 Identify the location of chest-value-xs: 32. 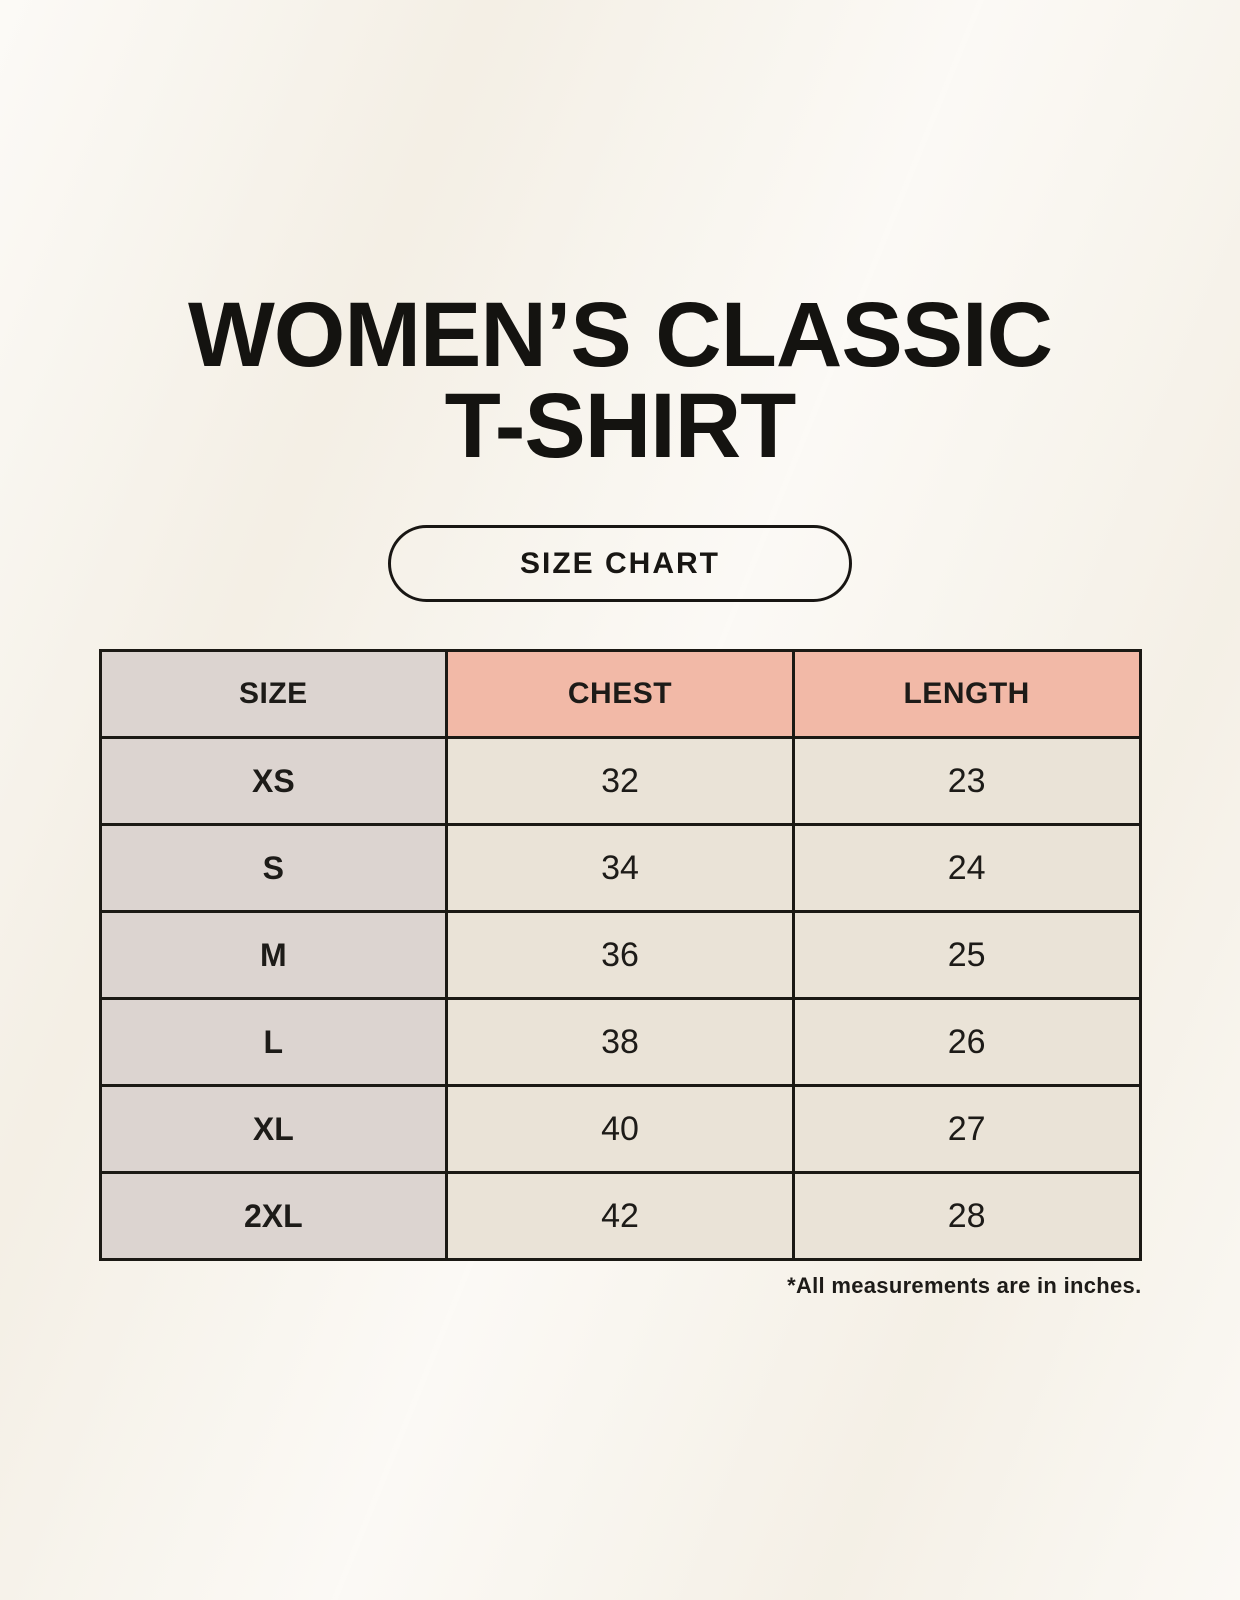
(620, 781).